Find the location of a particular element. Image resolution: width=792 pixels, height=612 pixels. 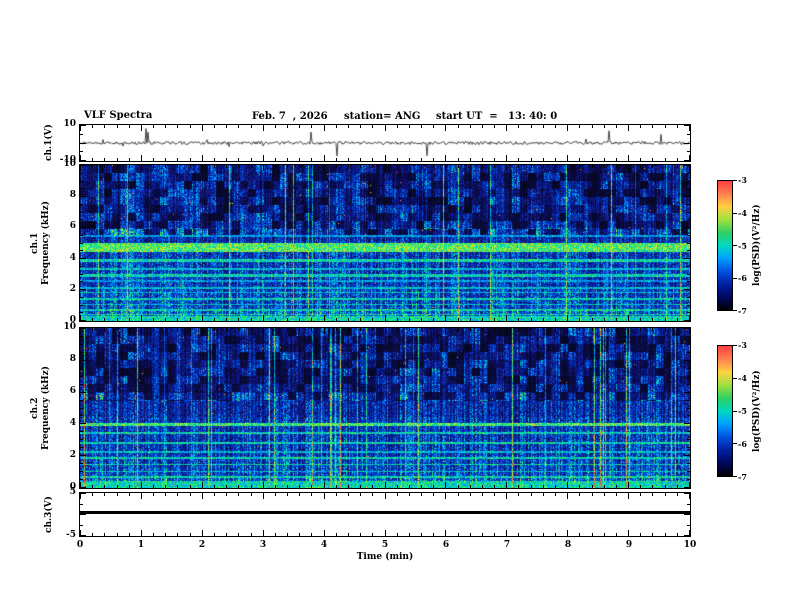

y-tick-label: 6 is located at coordinates (72, 226).